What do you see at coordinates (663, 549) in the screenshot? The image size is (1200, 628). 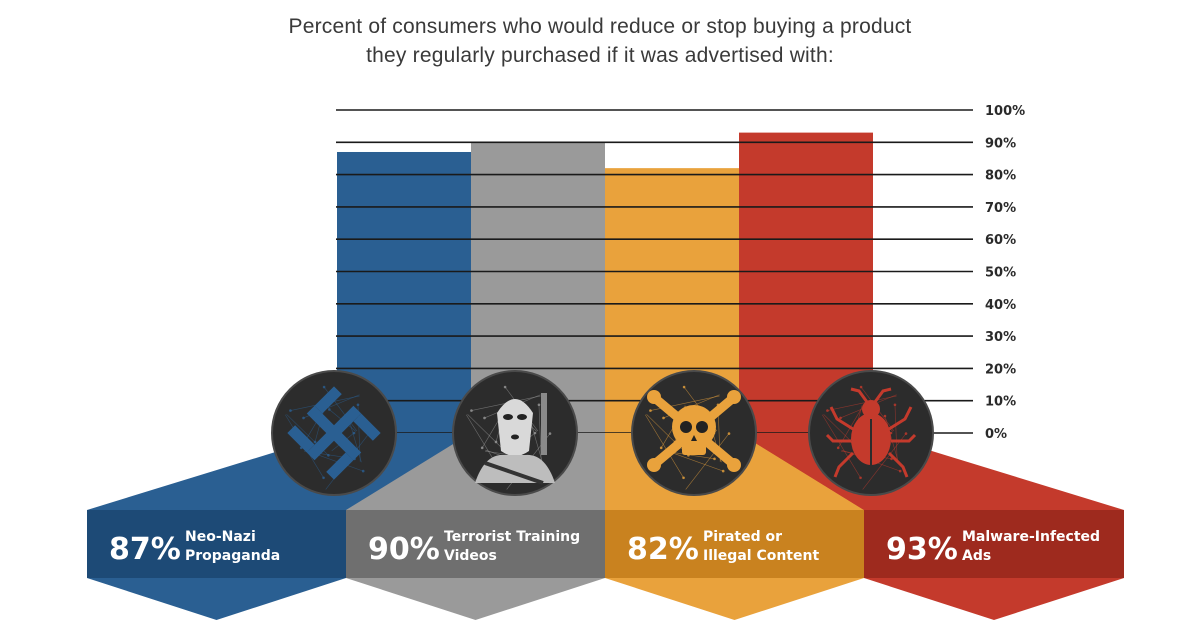 I see `value-label-2: 82%` at bounding box center [663, 549].